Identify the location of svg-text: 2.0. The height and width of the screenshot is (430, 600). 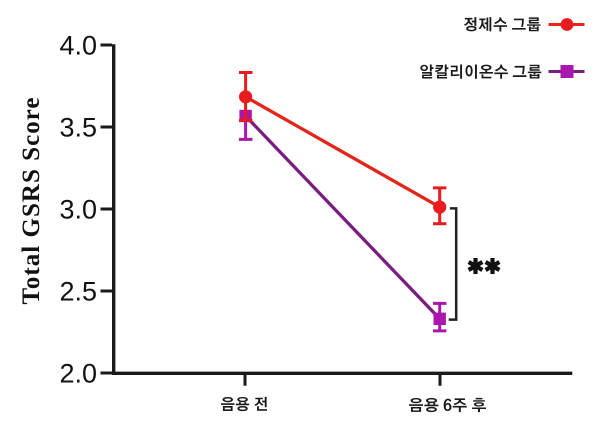
(78, 374).